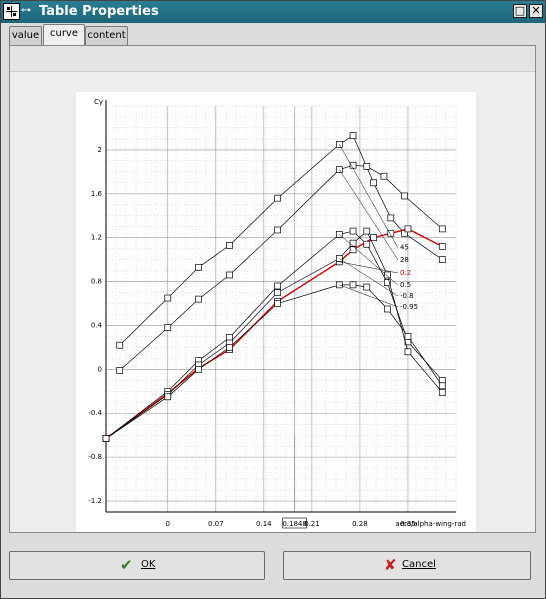 The width and height of the screenshot is (546, 599). I want to click on window-title: Table Properties, so click(99, 11).